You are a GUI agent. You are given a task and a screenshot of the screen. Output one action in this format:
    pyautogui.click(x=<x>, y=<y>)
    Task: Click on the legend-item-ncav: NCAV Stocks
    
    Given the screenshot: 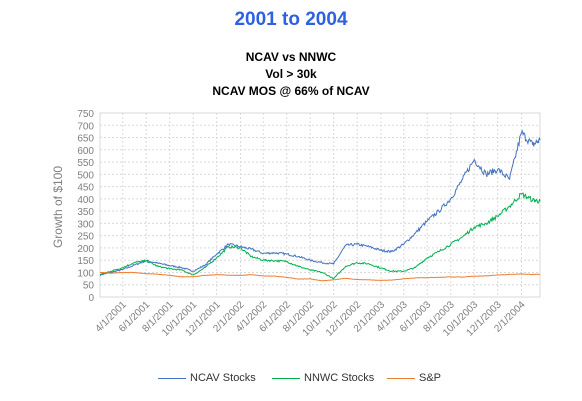 What is the action you would take?
    pyautogui.click(x=207, y=378)
    